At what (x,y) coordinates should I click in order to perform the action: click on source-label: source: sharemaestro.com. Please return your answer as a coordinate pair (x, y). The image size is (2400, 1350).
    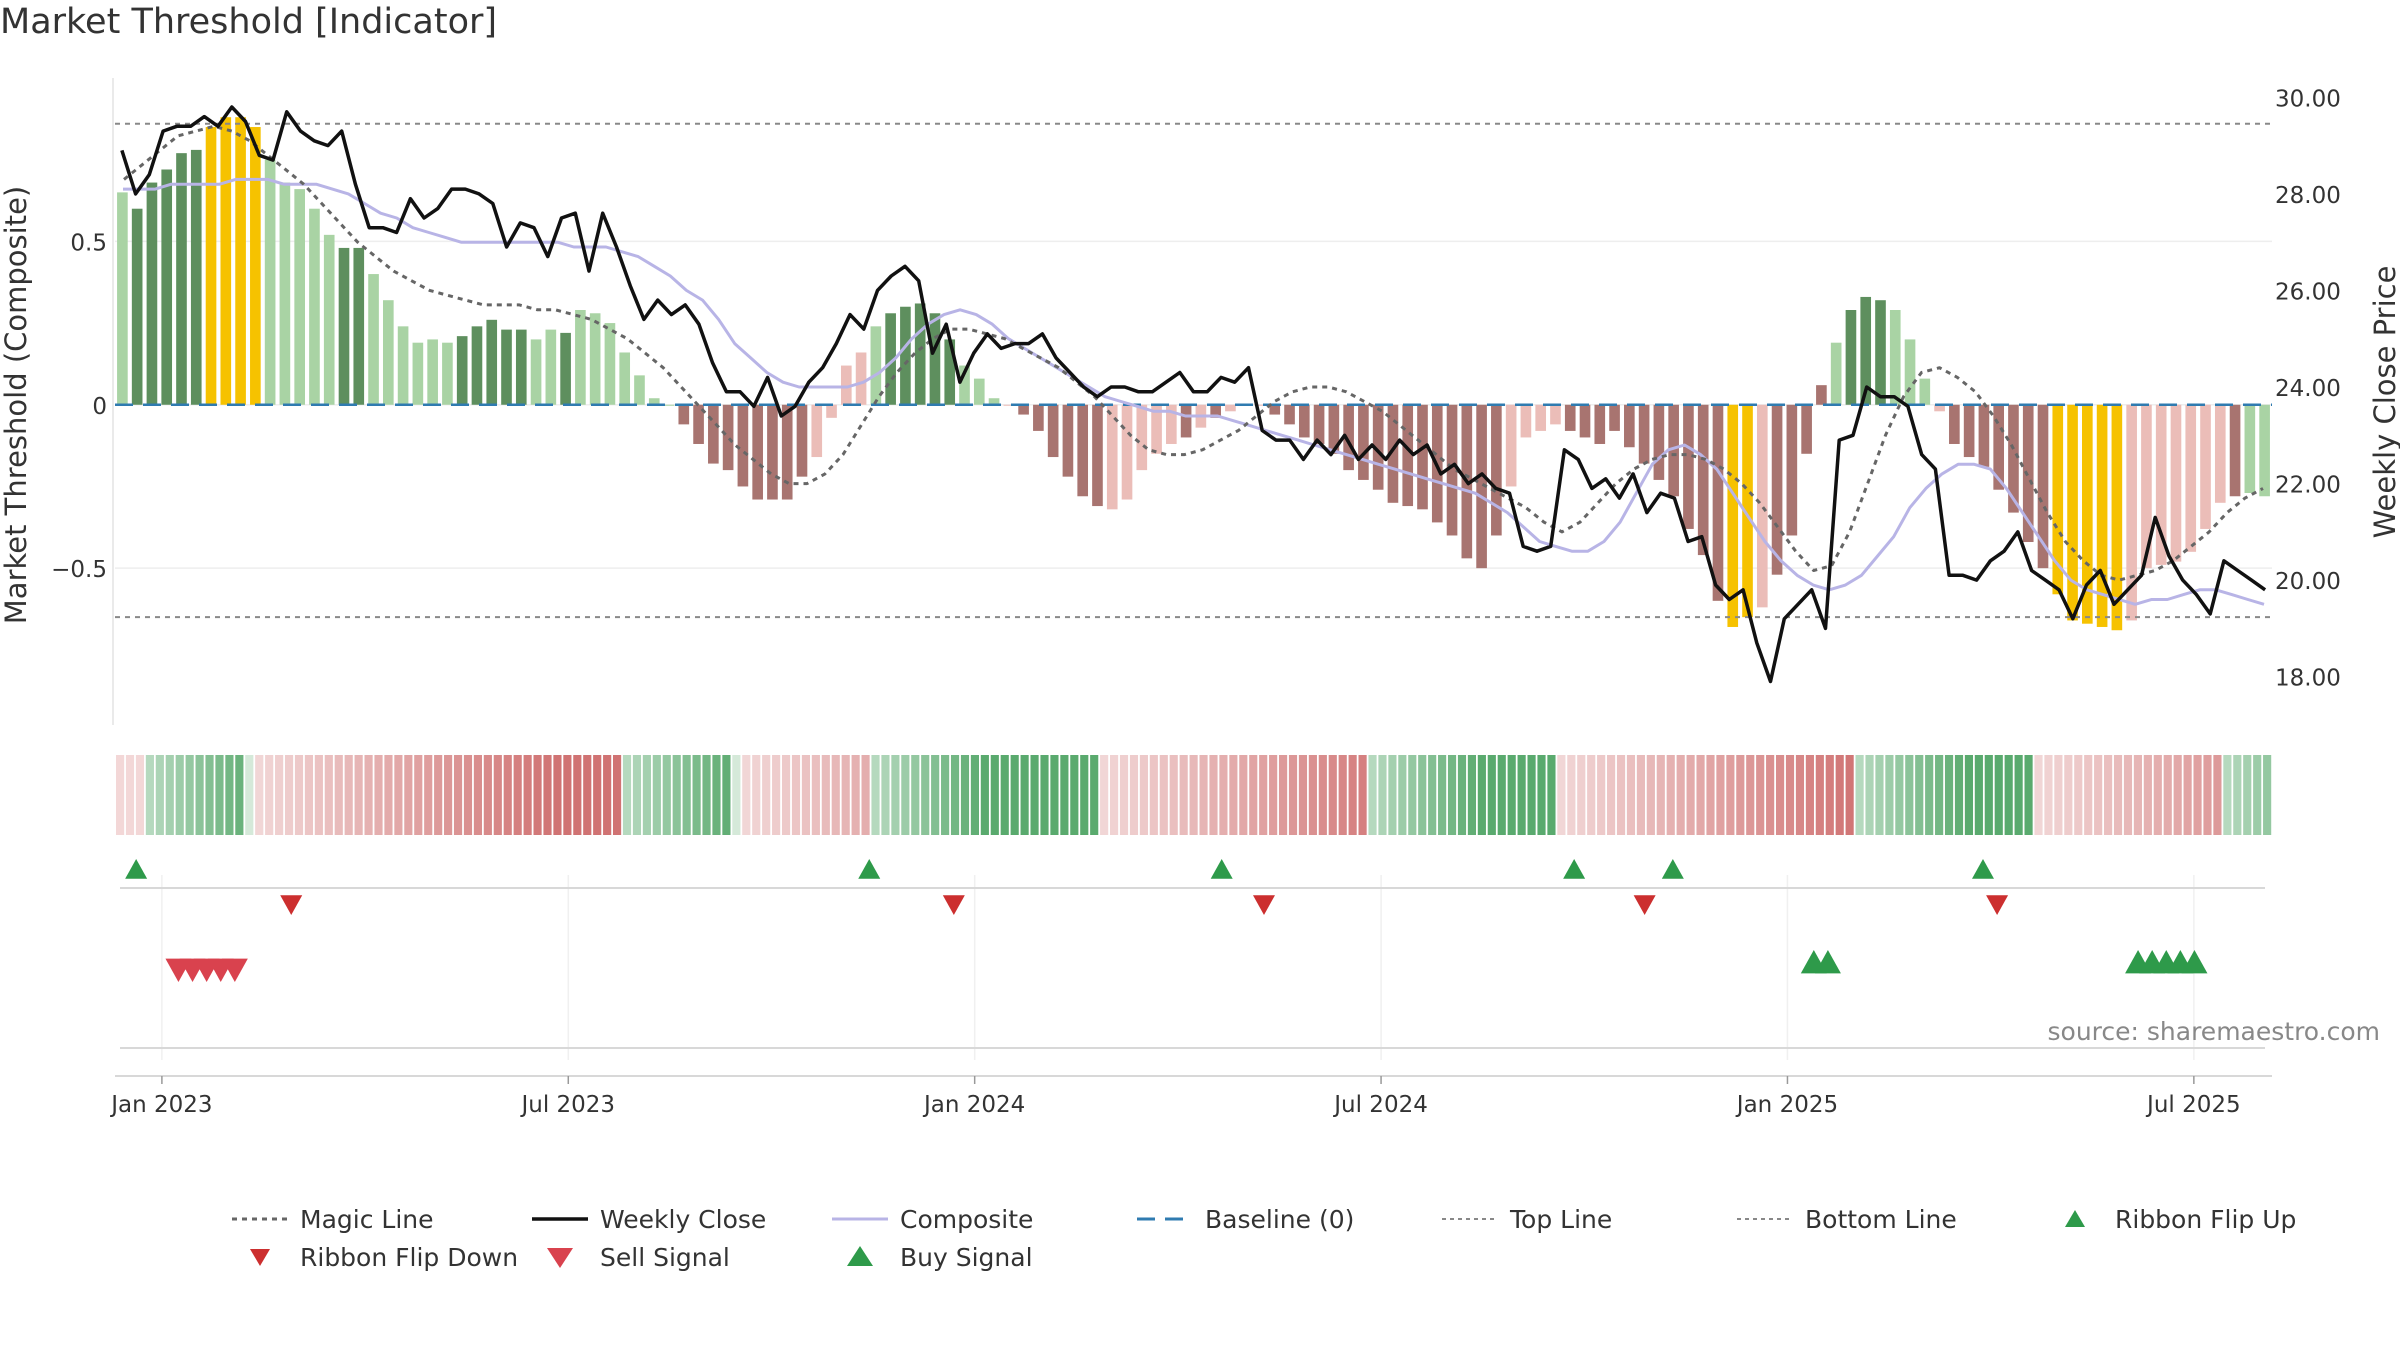
    Looking at the image, I should click on (2214, 1031).